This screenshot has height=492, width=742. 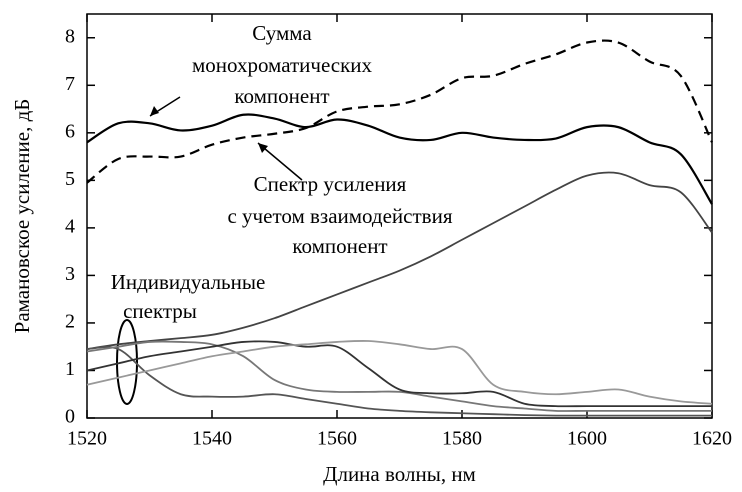 I want to click on y-tick-label: 2, so click(x=70, y=322).